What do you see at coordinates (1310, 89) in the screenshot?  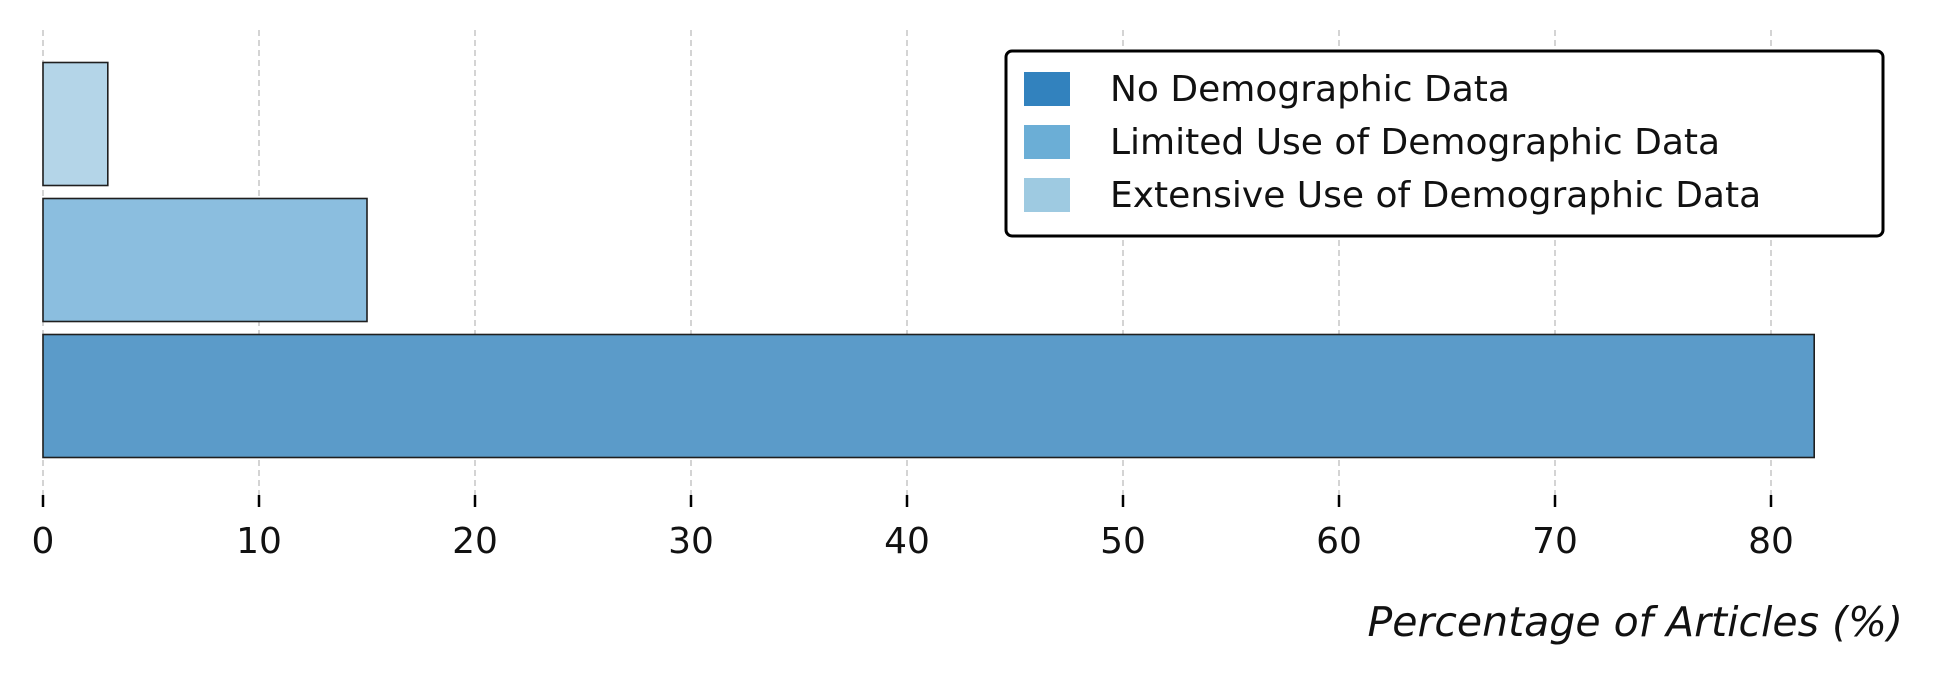 I see `legend-label-0: No Demographic Data` at bounding box center [1310, 89].